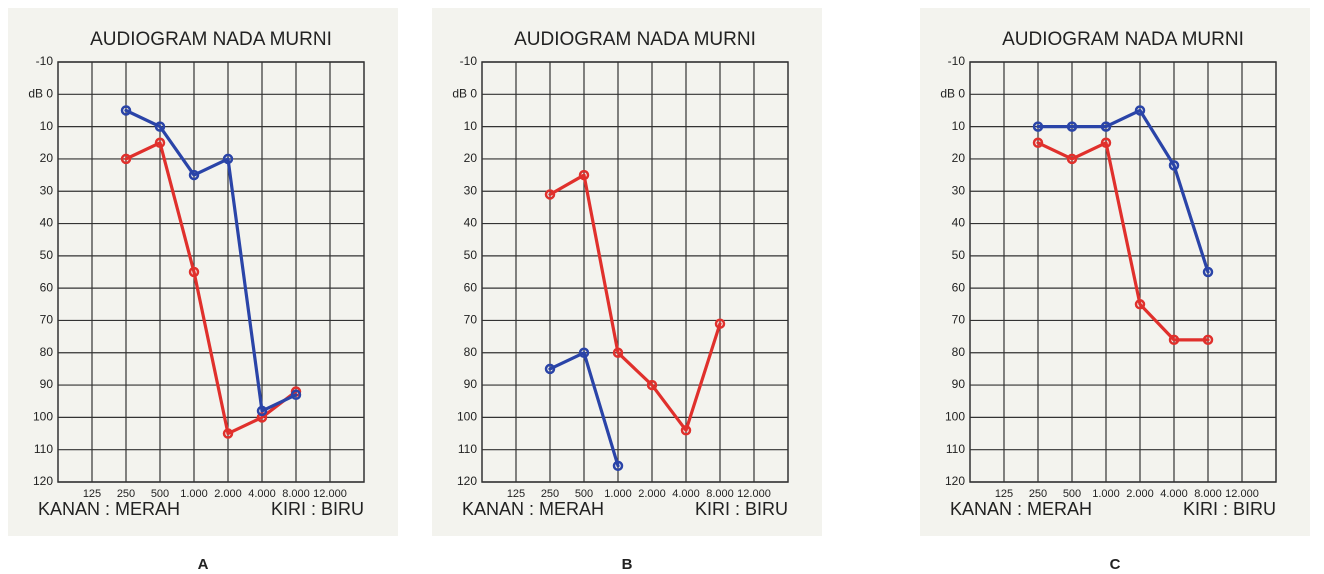  I want to click on x-tick-label: 500, so click(160, 494).